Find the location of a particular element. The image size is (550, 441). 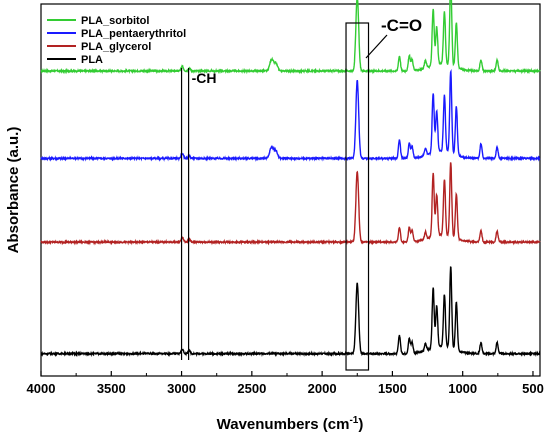

co-pointer is located at coordinates (376, 46).